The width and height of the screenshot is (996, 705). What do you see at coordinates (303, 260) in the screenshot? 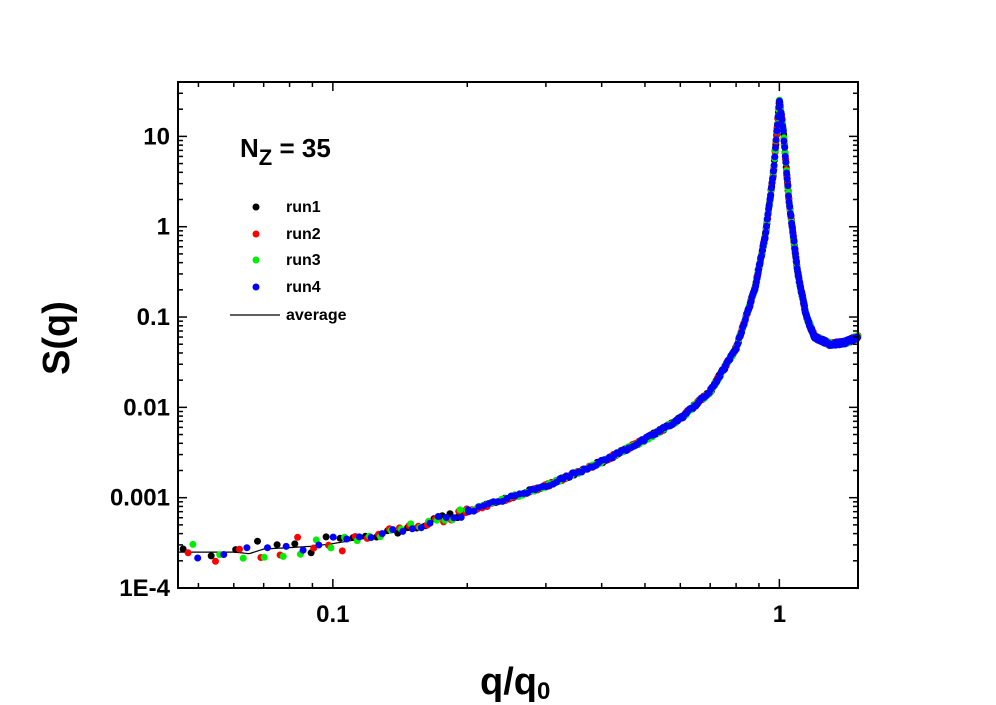
I see `legend-label: run3` at bounding box center [303, 260].